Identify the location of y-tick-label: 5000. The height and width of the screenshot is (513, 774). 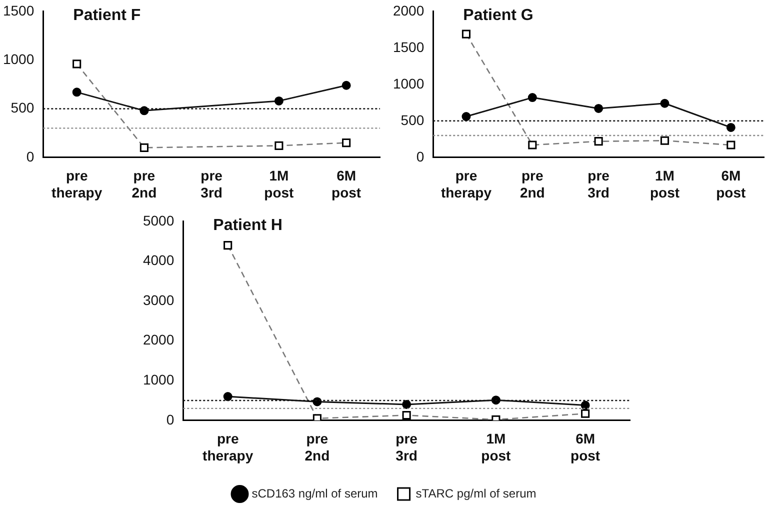
(158, 220).